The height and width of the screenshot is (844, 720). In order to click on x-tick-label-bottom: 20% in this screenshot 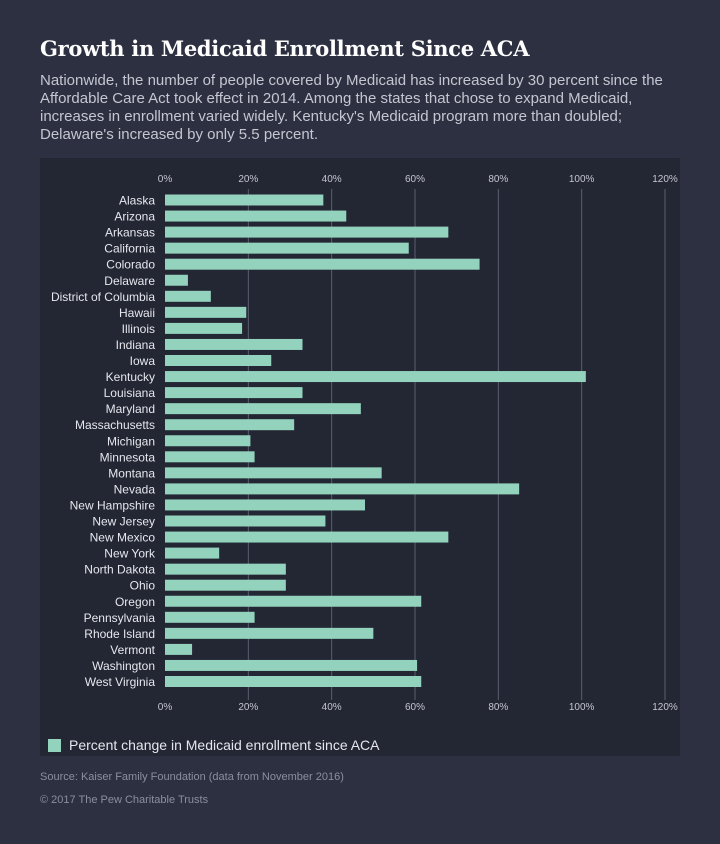, I will do `click(248, 707)`.